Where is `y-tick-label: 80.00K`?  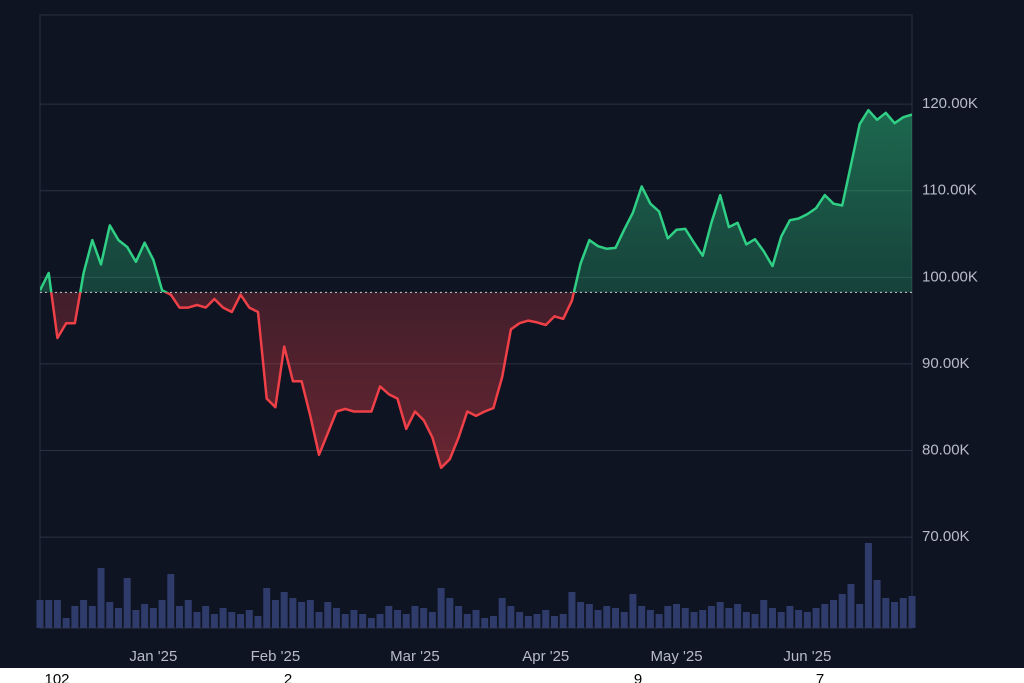
y-tick-label: 80.00K is located at coordinates (946, 449).